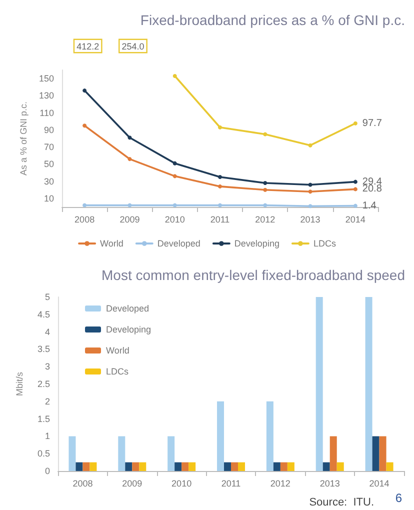 Image resolution: width=414 pixels, height=510 pixels. What do you see at coordinates (43, 349) in the screenshot?
I see `y-tick-label: 3.5` at bounding box center [43, 349].